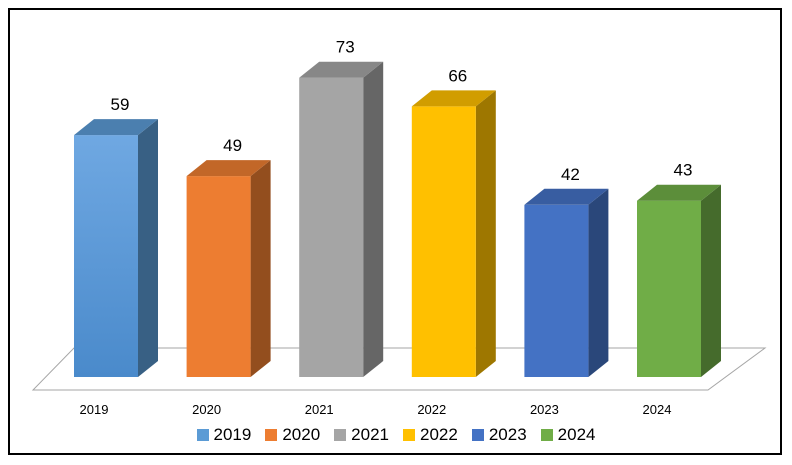  Describe the element at coordinates (439, 434) in the screenshot. I see `legend-label-2022: 2022` at that location.